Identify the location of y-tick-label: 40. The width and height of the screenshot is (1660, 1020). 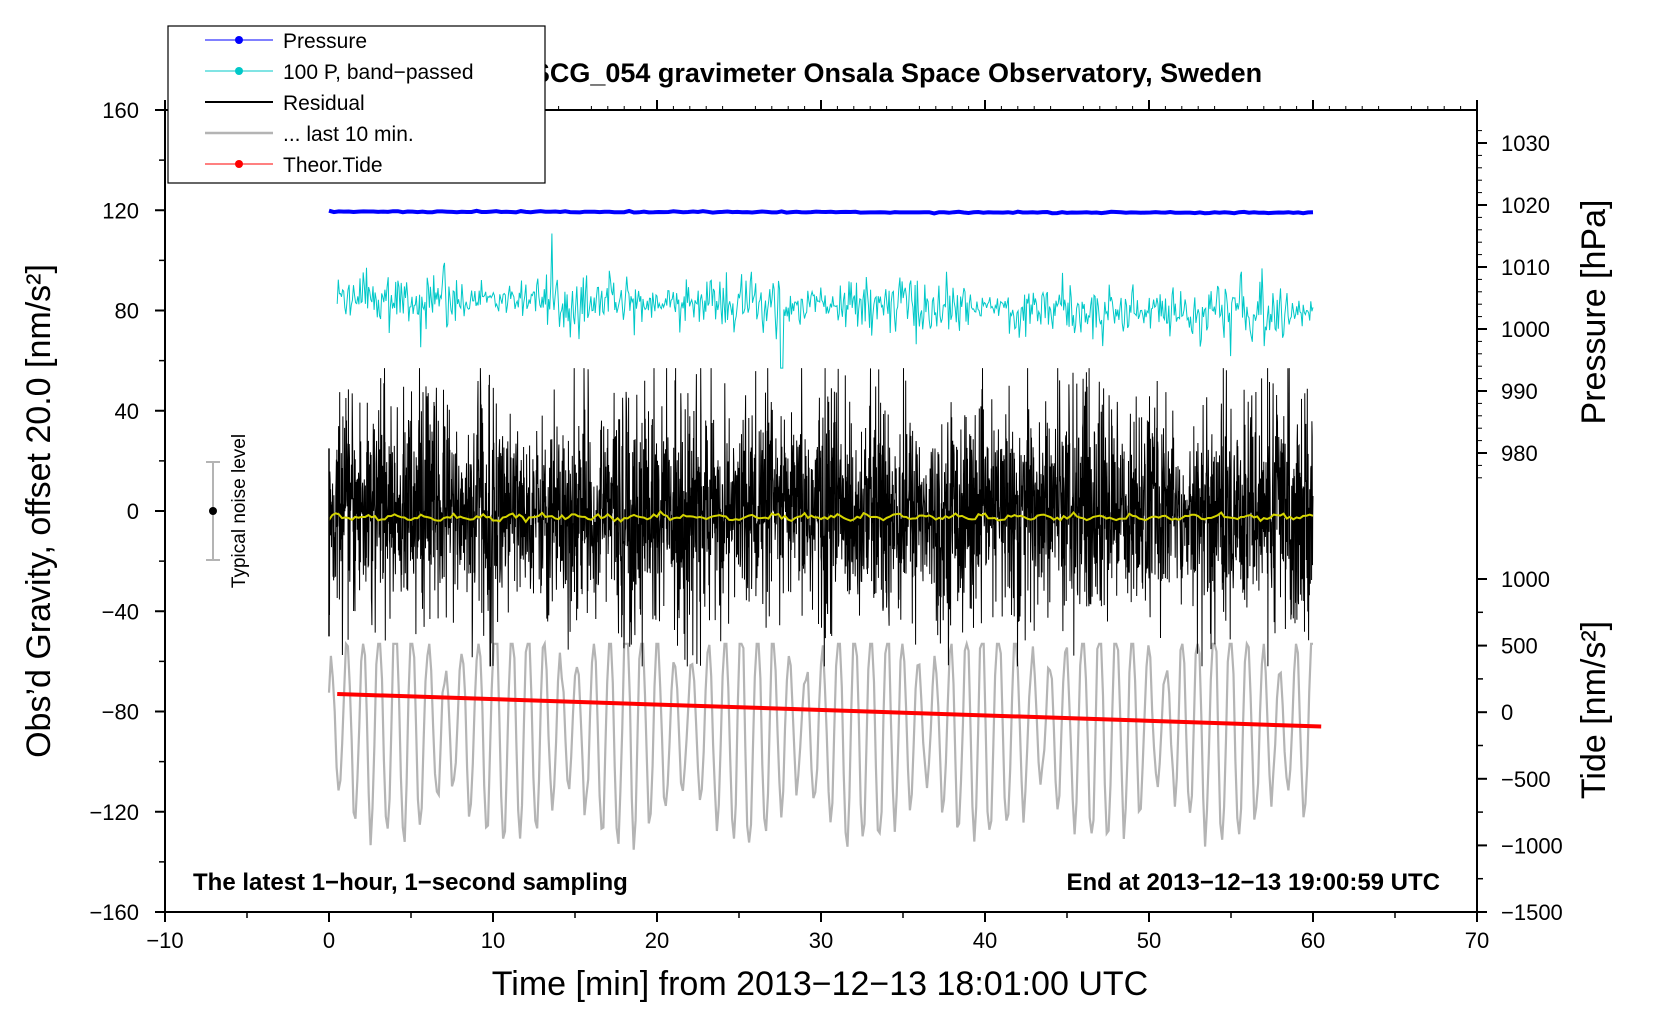
(127, 411).